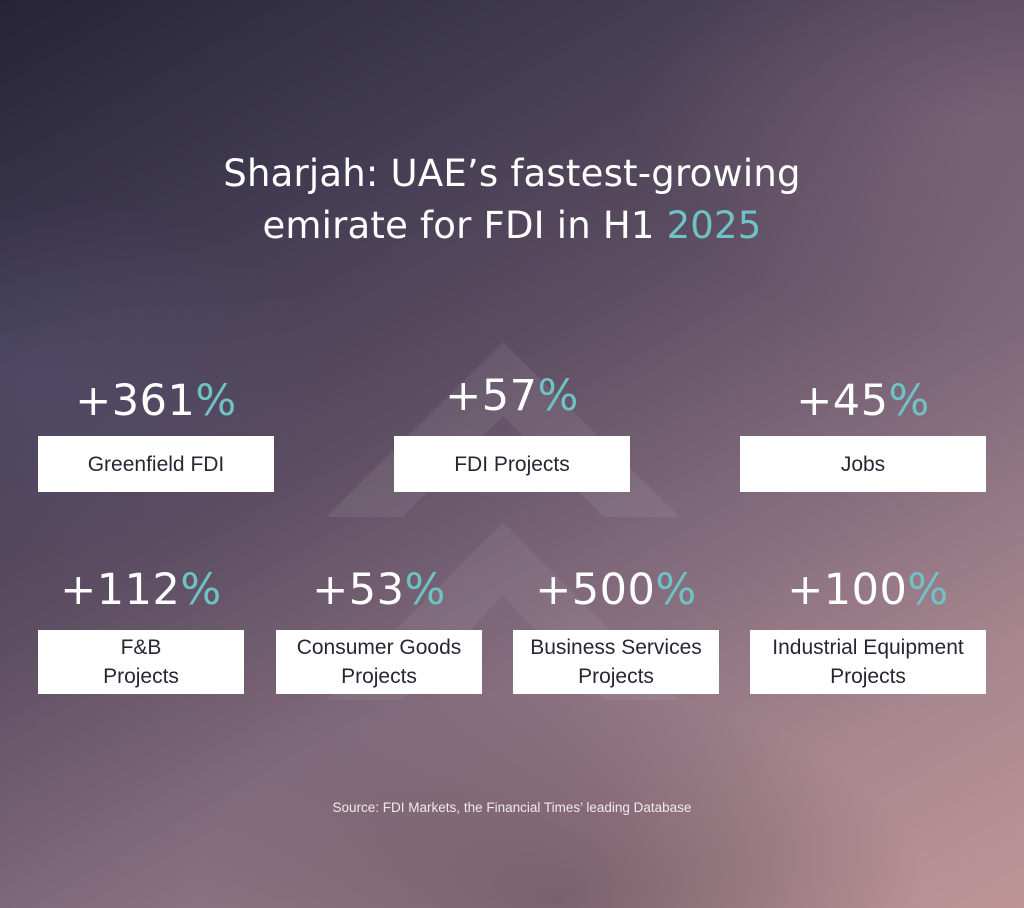 Image resolution: width=1024 pixels, height=908 pixels. Describe the element at coordinates (379, 662) in the screenshot. I see `stat-consumer-goods-label: Consumer Goods Projects` at that location.